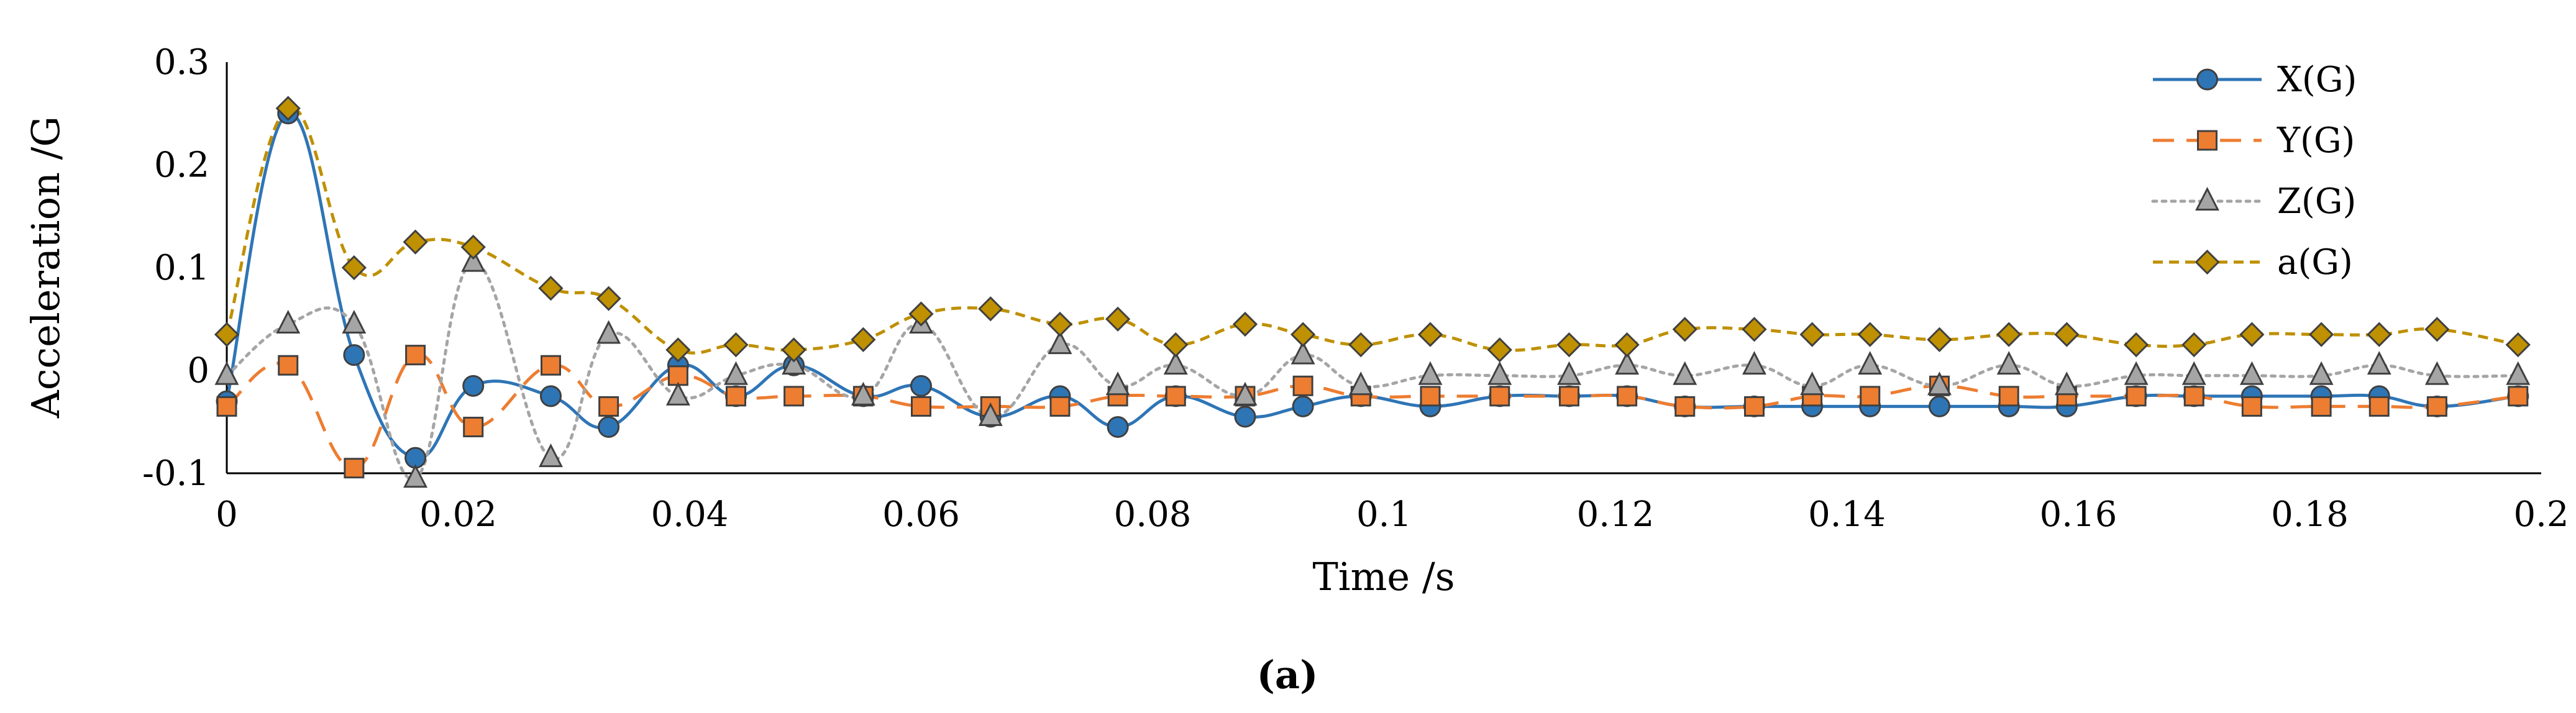  I want to click on legend-label-ag: a(G), so click(2315, 262).